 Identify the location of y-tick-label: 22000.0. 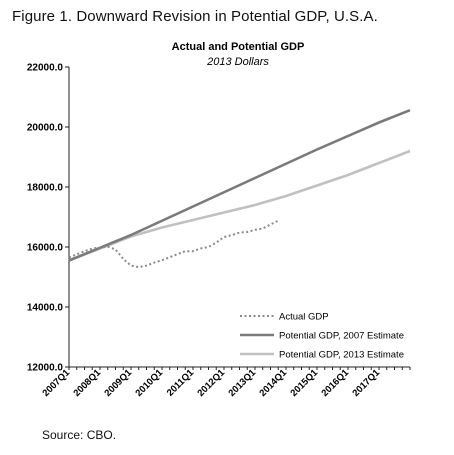
(45, 68).